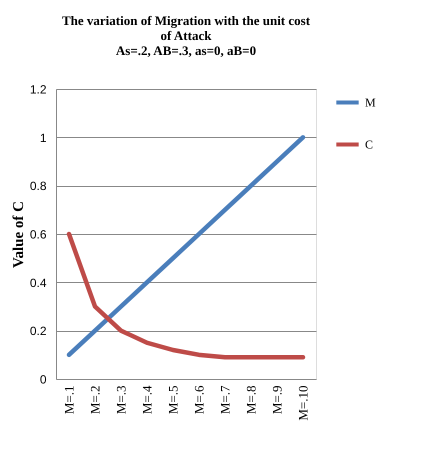  I want to click on x-tick-label: M=.10, so click(303, 403).